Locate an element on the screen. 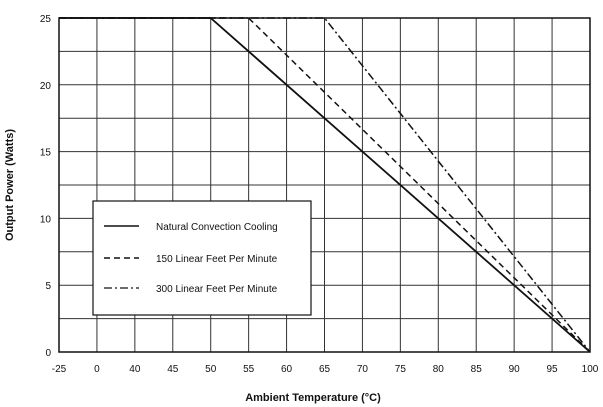  legend-label-300-lfm: 300 Linear Feet Per Minute is located at coordinates (217, 289).